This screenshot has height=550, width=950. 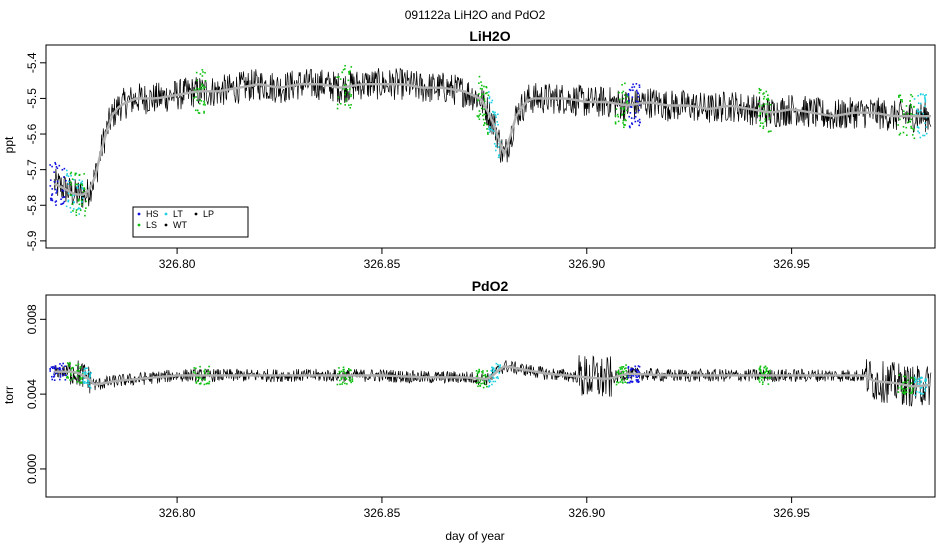 I want to click on legend-label: LT, so click(x=178, y=214).